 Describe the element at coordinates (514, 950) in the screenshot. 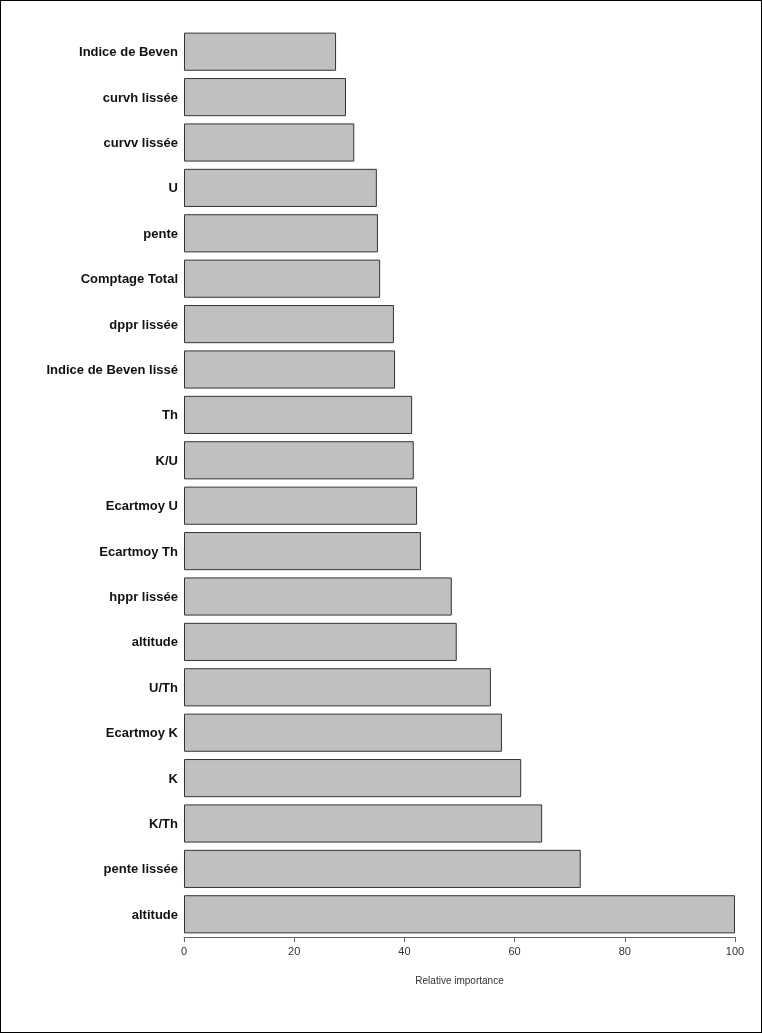

I see `x-tick-label: 60` at that location.